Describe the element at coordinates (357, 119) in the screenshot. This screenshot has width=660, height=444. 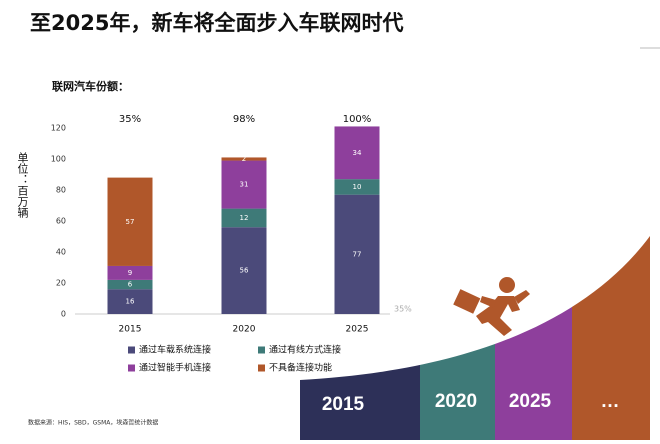
I see `top-label: 100%` at that location.